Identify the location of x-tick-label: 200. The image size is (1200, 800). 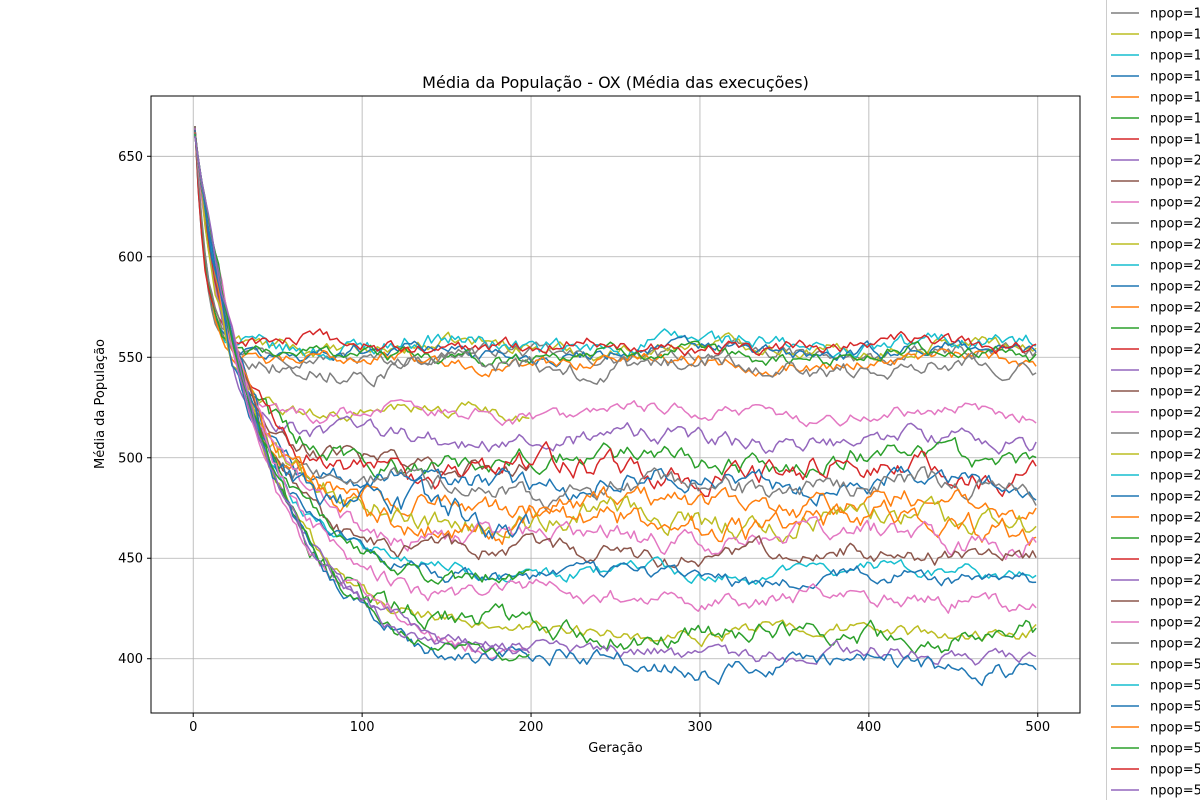
(531, 727).